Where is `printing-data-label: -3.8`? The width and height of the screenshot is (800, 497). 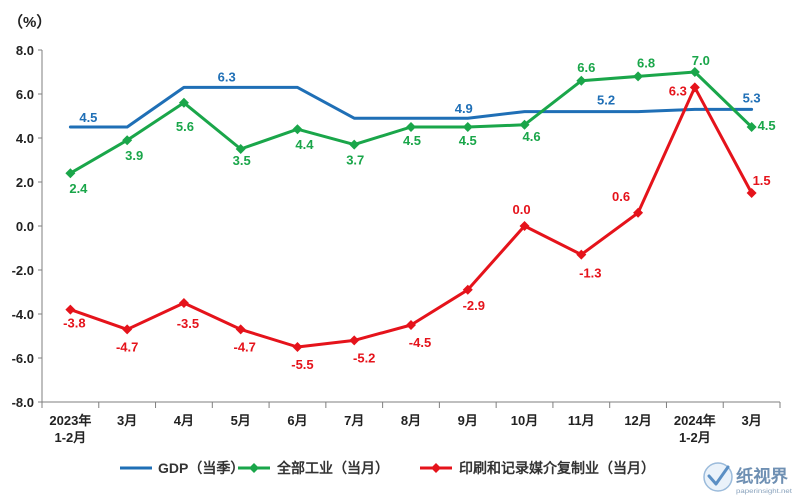 printing-data-label: -3.8 is located at coordinates (74, 323).